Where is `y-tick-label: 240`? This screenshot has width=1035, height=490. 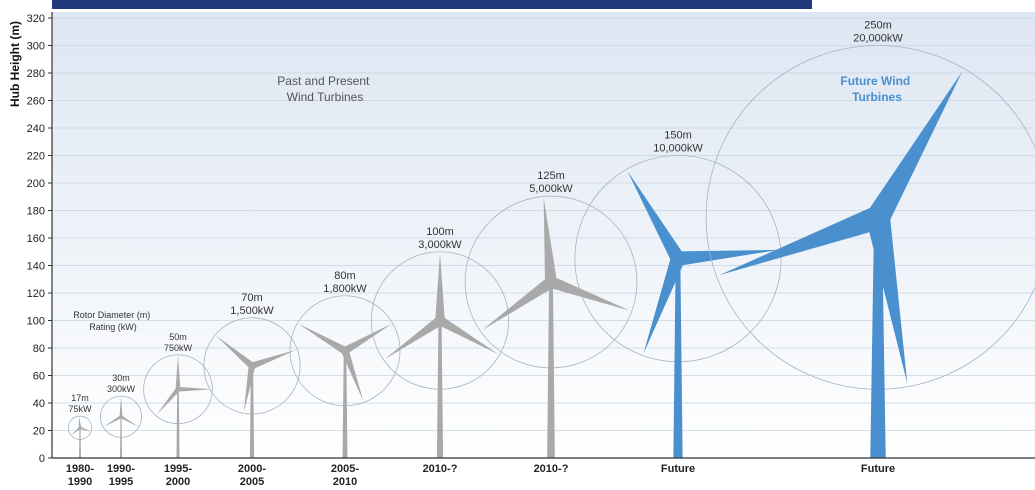 y-tick-label: 240 is located at coordinates (36, 129).